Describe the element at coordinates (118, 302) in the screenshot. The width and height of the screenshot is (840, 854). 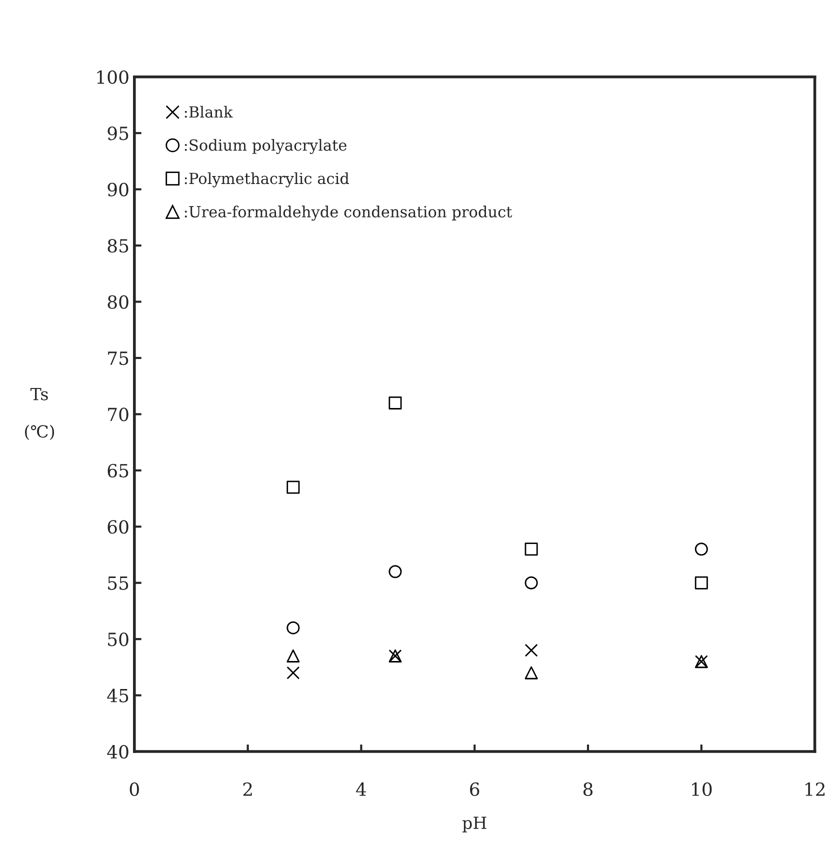
I see `y-tick-label: 80` at that location.